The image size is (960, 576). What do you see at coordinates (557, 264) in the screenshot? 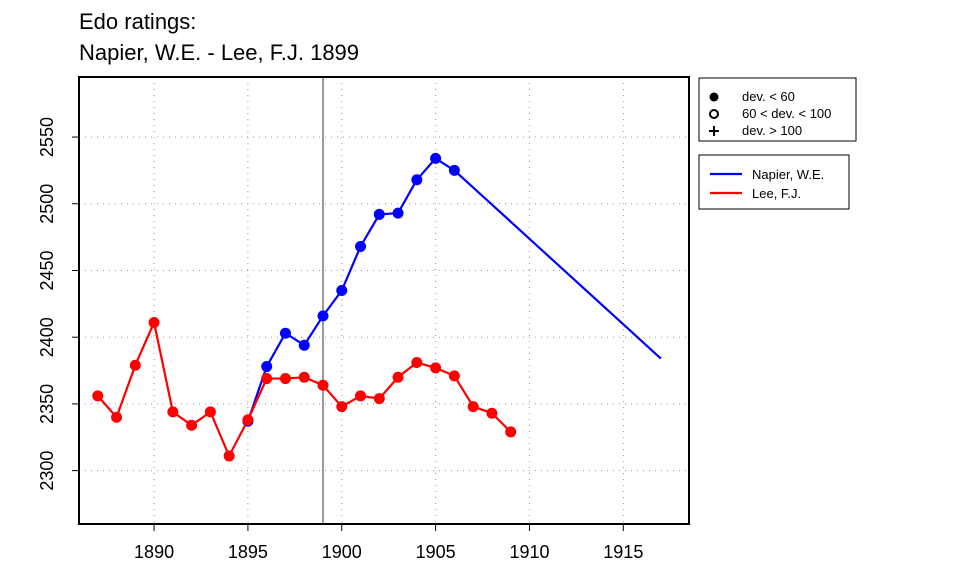
I see `series-extension-line` at bounding box center [557, 264].